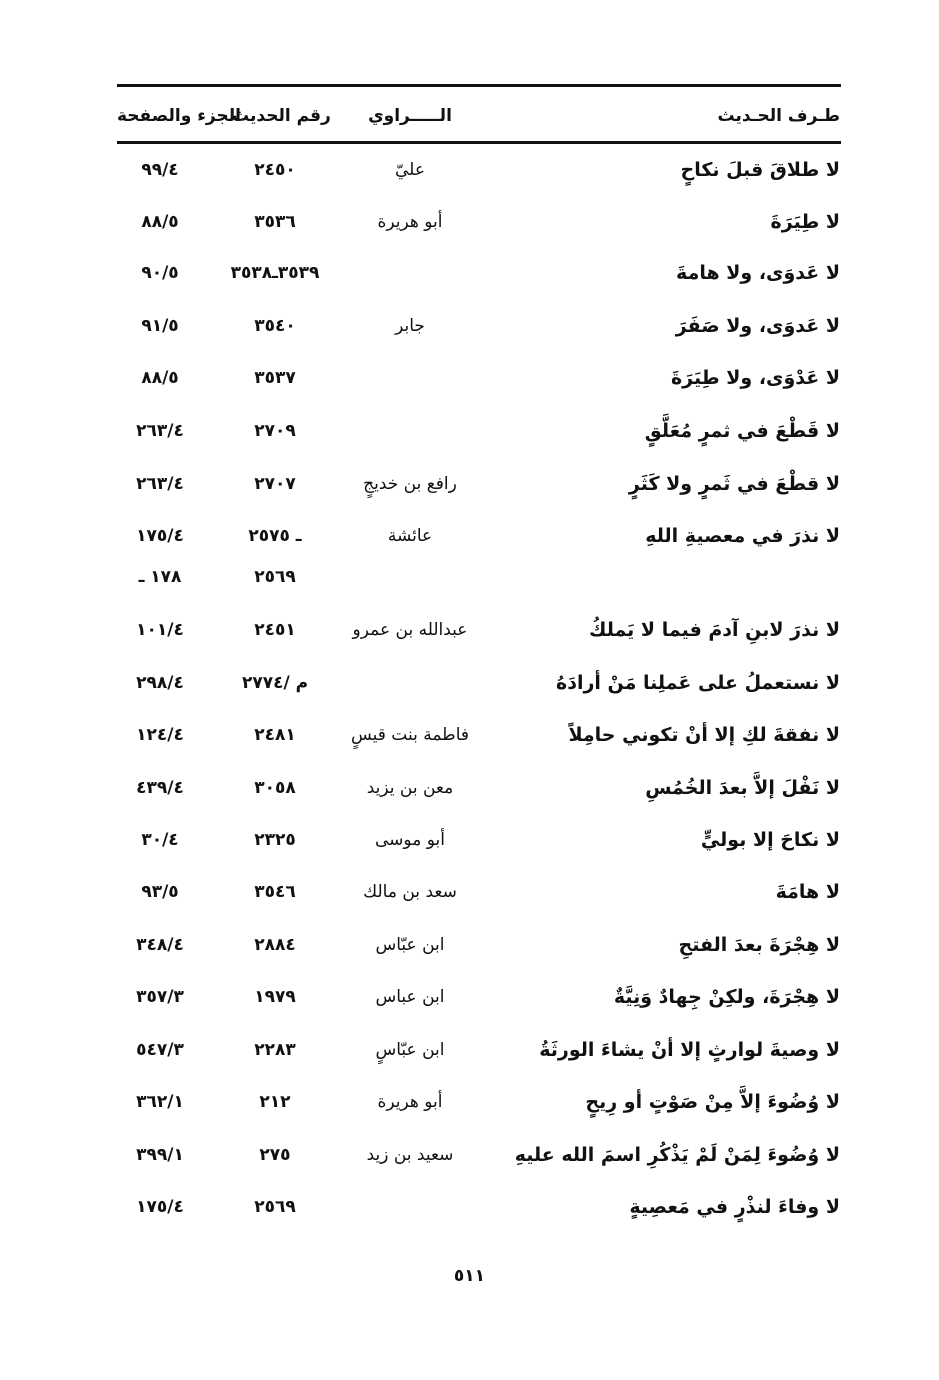 The height and width of the screenshot is (1380, 939). I want to click on volume-page: ٣٤٨/٤, so click(160, 945).